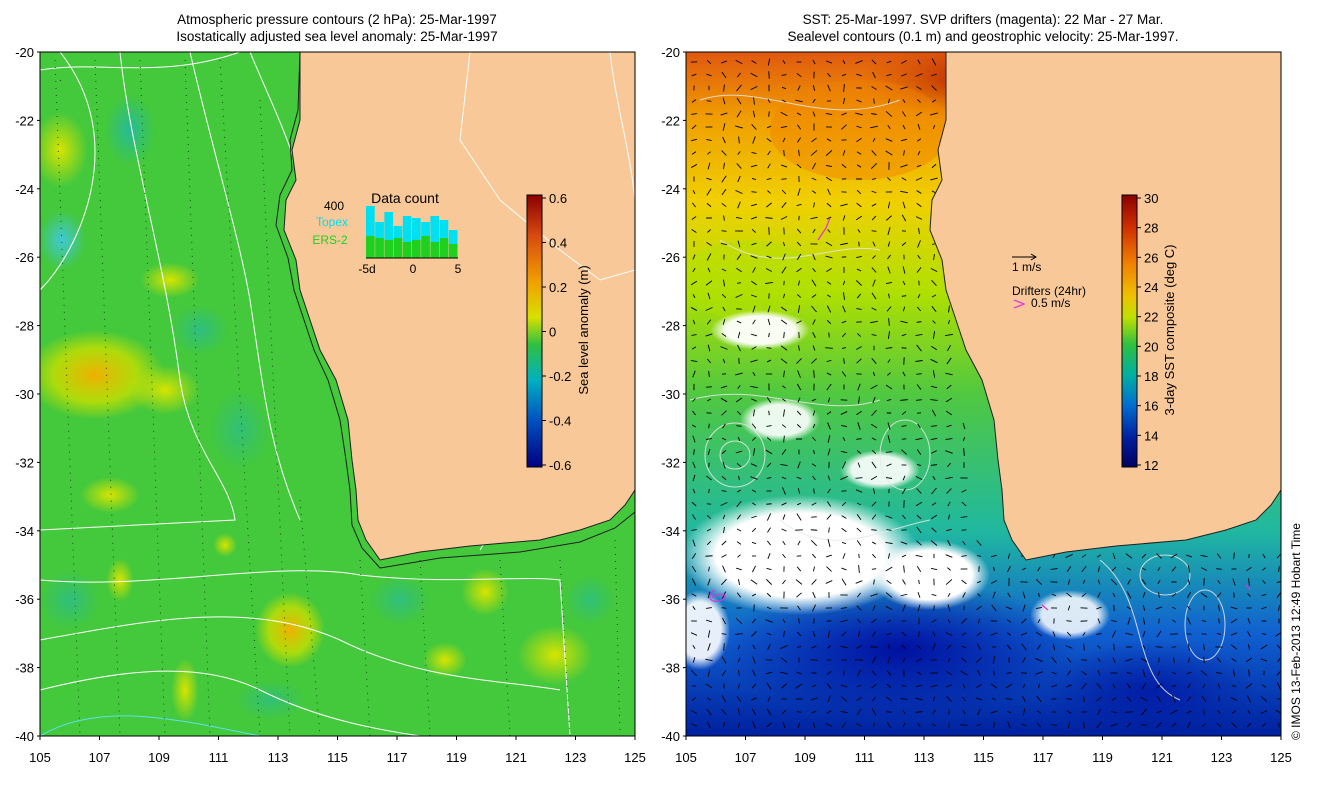 This screenshot has height=785, width=1320. I want to click on left-lat-tick: -38, so click(24, 668).